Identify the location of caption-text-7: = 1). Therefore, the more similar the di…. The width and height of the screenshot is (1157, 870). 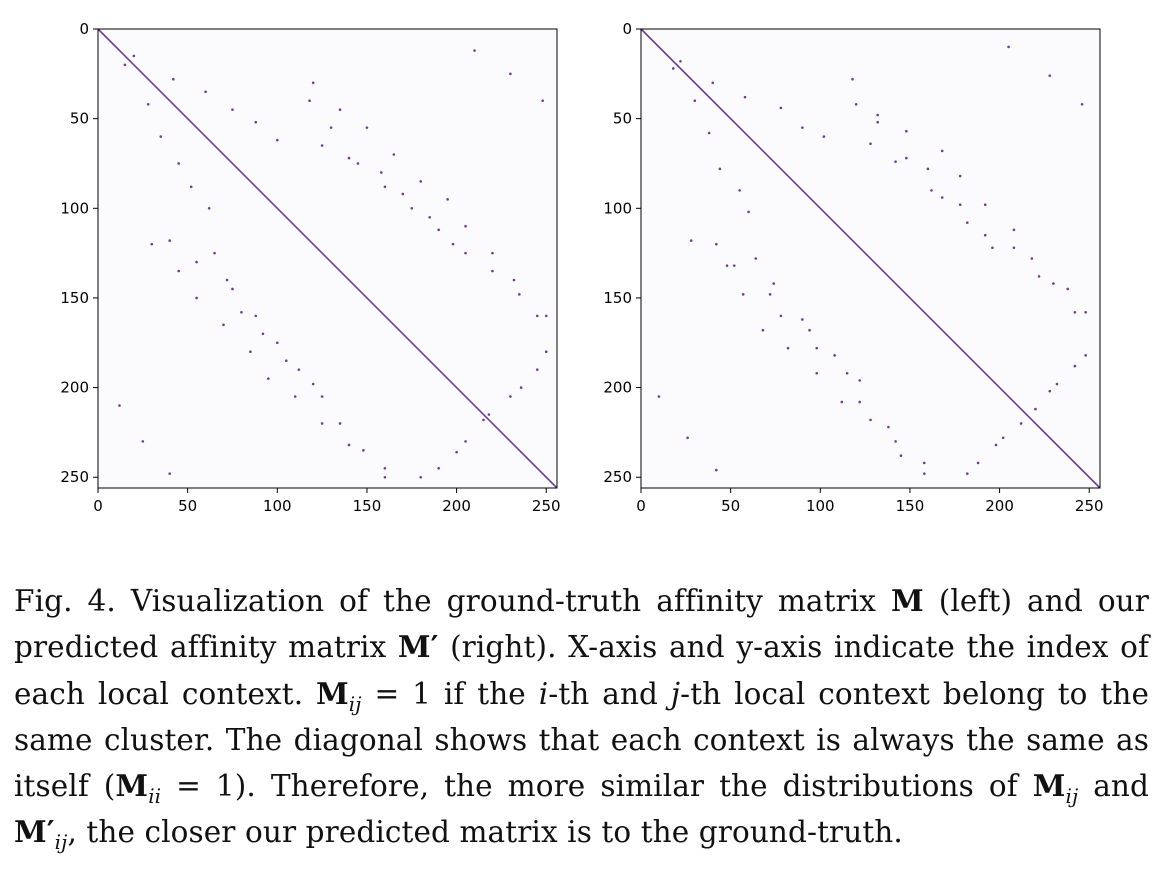
(597, 786).